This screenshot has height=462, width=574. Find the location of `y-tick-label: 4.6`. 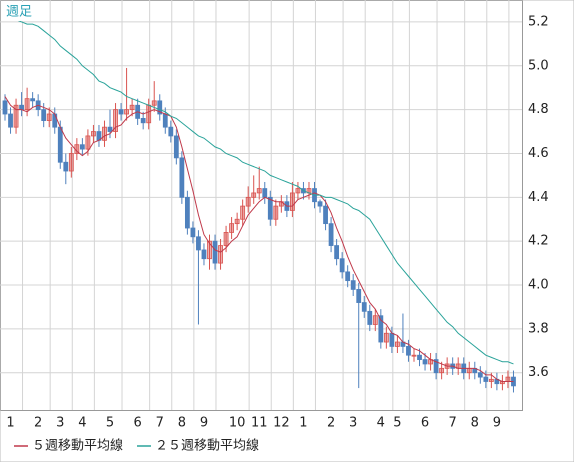

y-tick-label: 4.6 is located at coordinates (538, 153).